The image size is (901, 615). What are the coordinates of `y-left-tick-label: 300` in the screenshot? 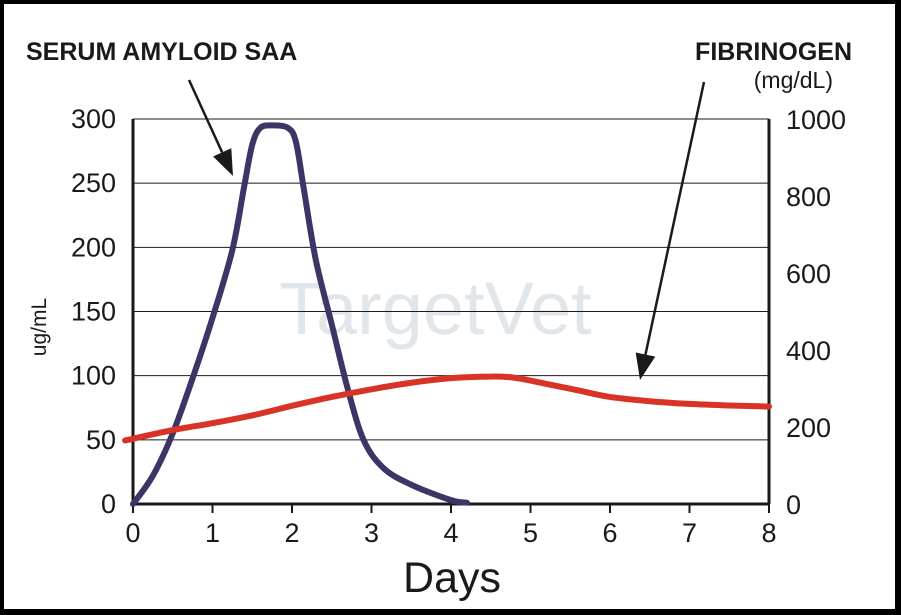 It's located at (93, 119).